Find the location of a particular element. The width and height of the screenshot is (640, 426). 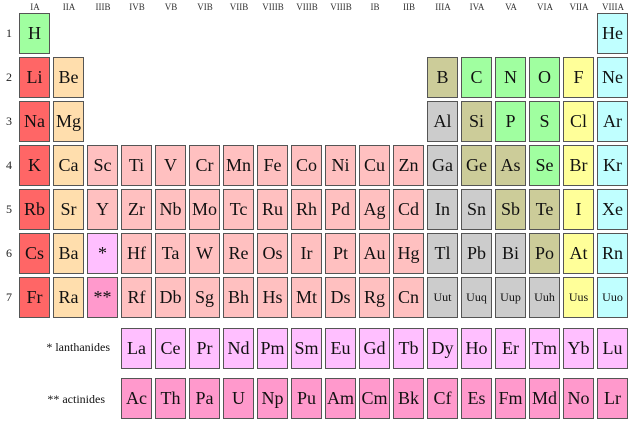

element-Mg: Mg is located at coordinates (68, 121).